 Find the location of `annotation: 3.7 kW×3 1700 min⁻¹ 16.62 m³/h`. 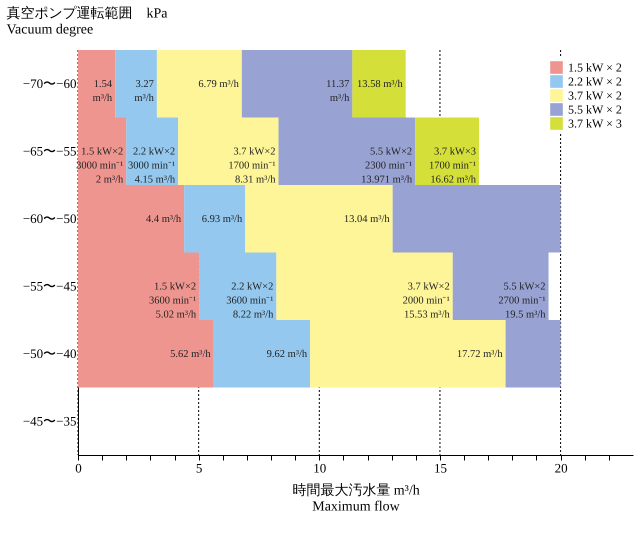

annotation: 3.7 kW×3 1700 min⁻¹ 16.62 m³/h is located at coordinates (452, 166).